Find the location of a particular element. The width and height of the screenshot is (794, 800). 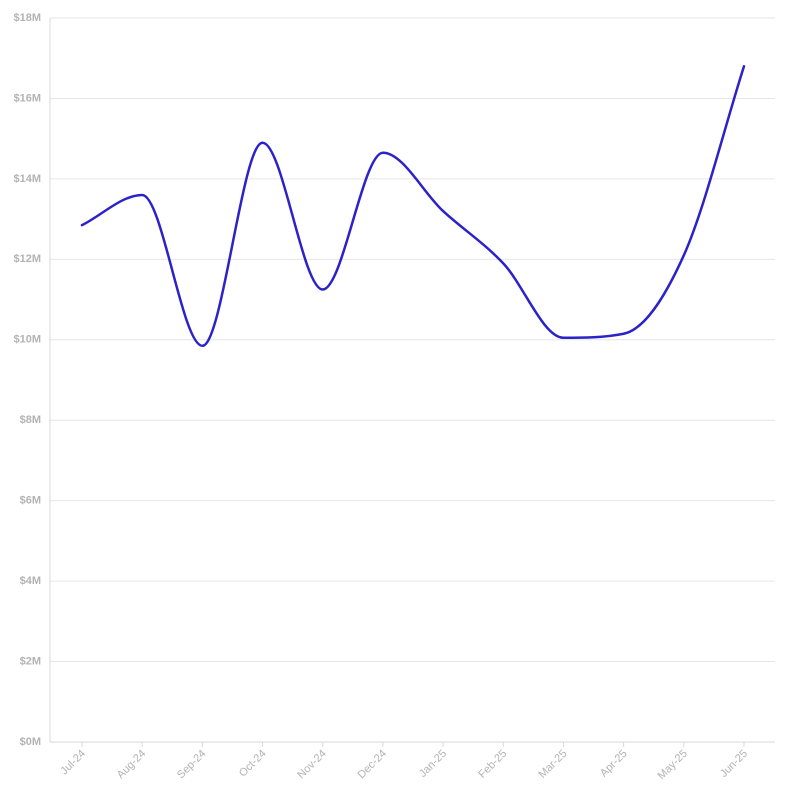

x-tick-label: Oct-24 is located at coordinates (253, 764).